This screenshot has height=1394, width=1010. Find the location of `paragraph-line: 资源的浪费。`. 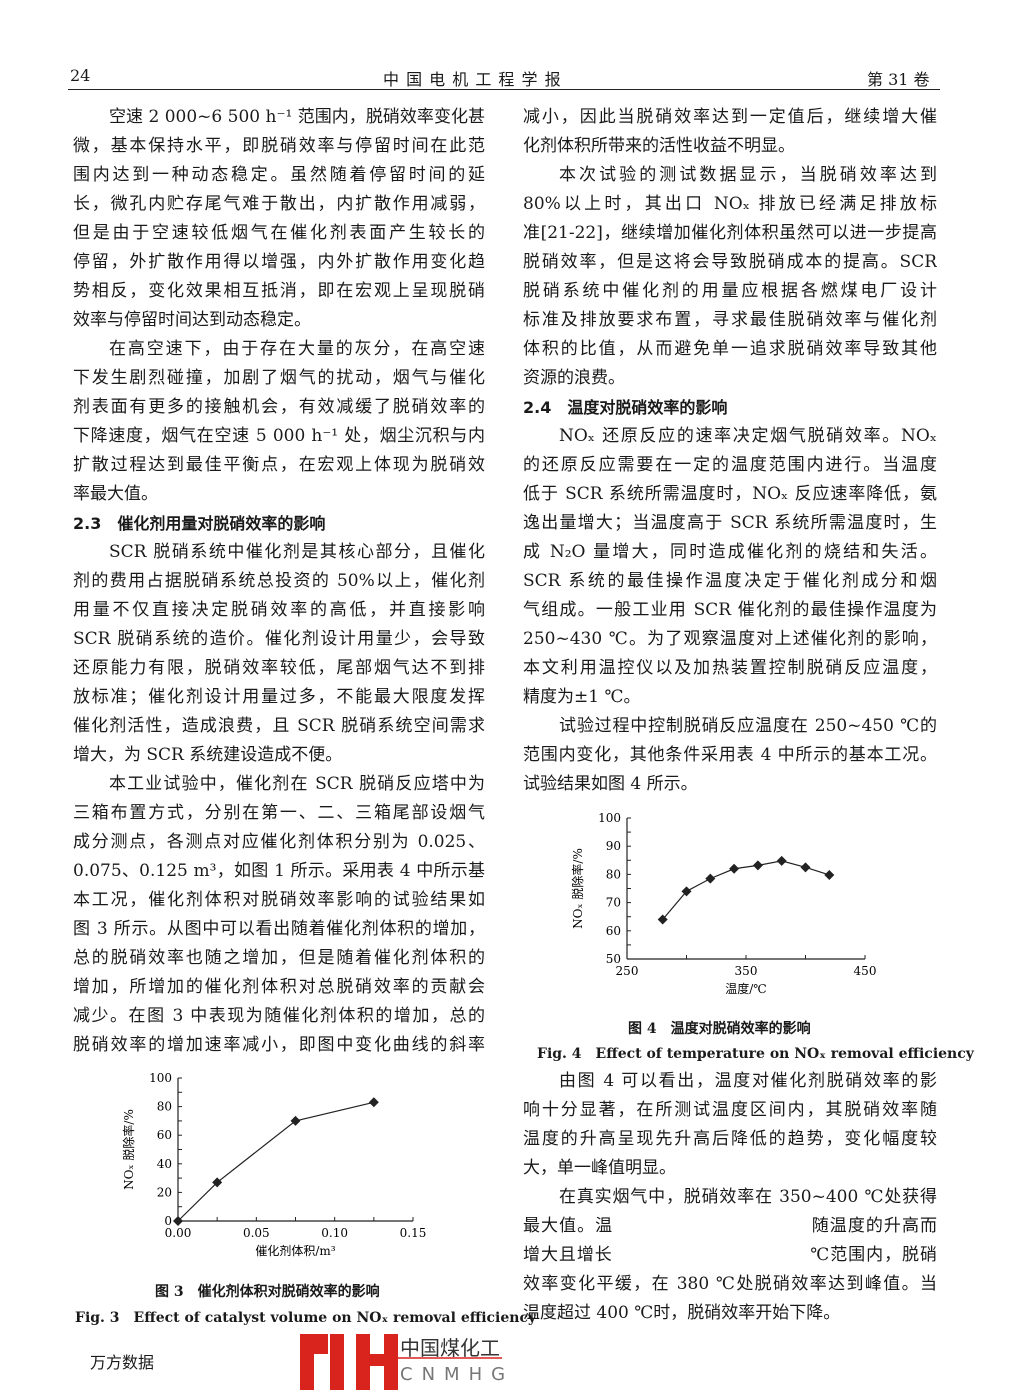

paragraph-line: 资源的浪费。 is located at coordinates (574, 378).